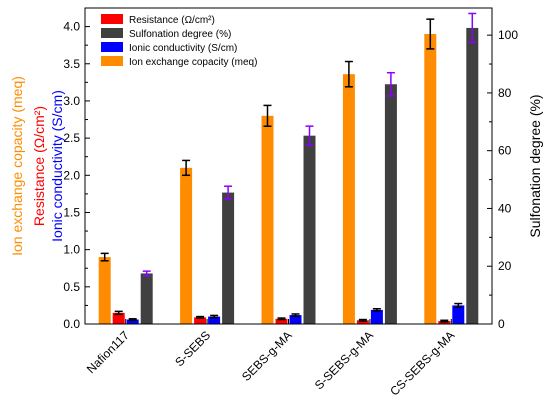 Image resolution: width=550 pixels, height=417 pixels. What do you see at coordinates (108, 352) in the screenshot?
I see `x-tick-label-0: Nafion117` at bounding box center [108, 352].